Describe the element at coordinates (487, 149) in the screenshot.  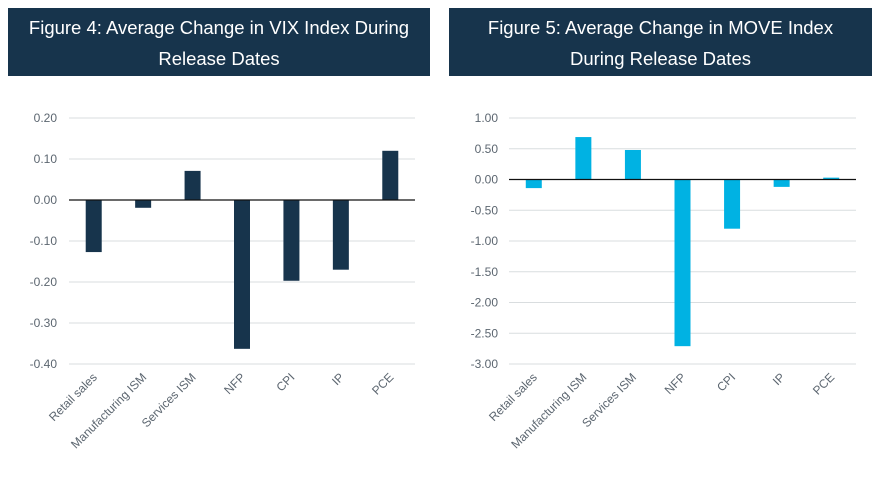
I see `move-y-tick-label: 0.50` at that location.